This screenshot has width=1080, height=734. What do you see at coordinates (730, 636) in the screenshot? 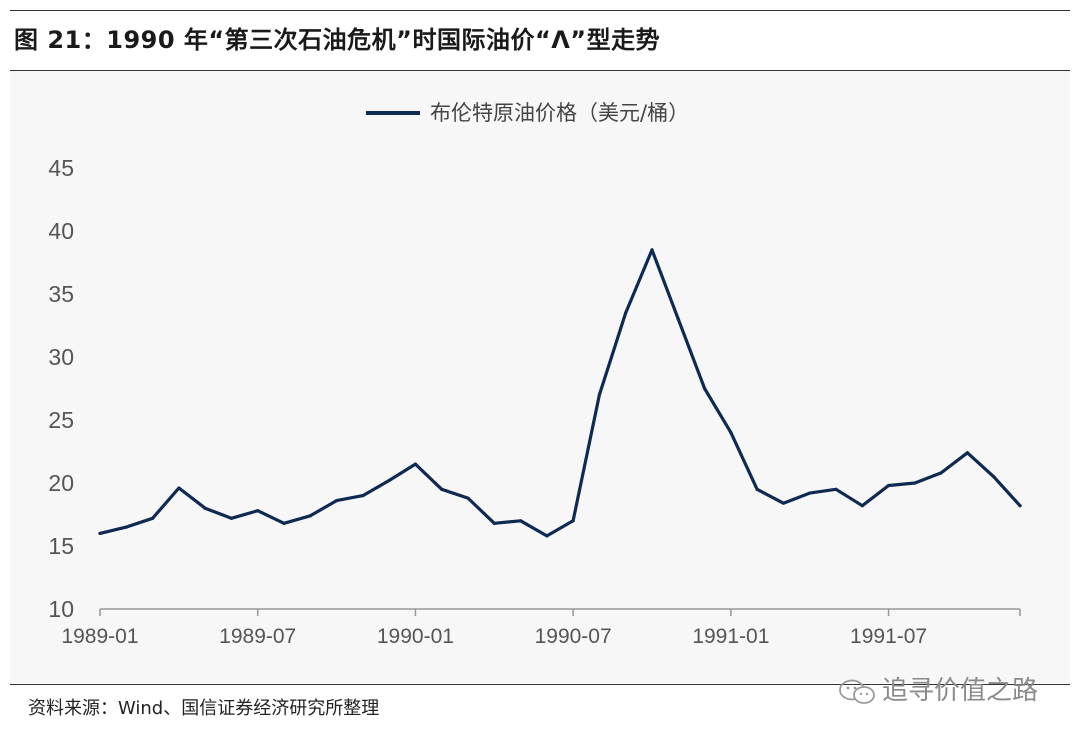
I see `x-tick-label: 1991-01` at bounding box center [730, 636].